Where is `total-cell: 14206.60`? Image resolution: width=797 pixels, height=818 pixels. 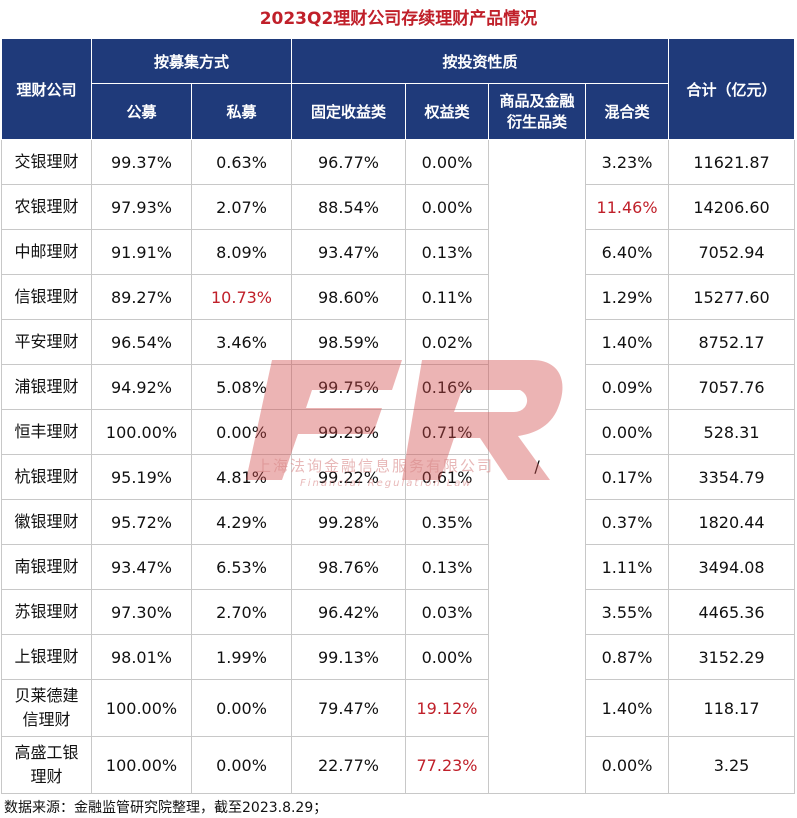
total-cell: 14206.60 is located at coordinates (732, 207).